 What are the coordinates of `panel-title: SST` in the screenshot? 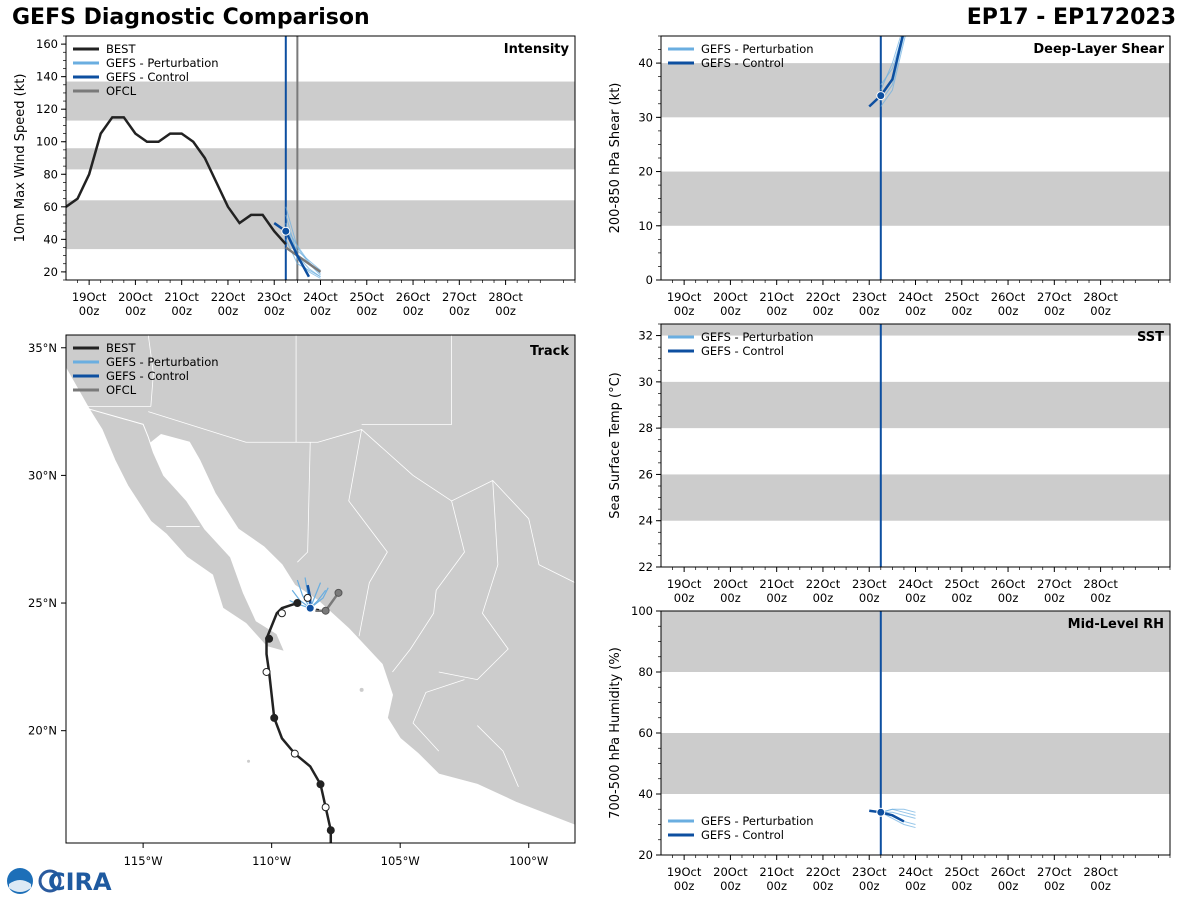 It's located at (1150, 337).